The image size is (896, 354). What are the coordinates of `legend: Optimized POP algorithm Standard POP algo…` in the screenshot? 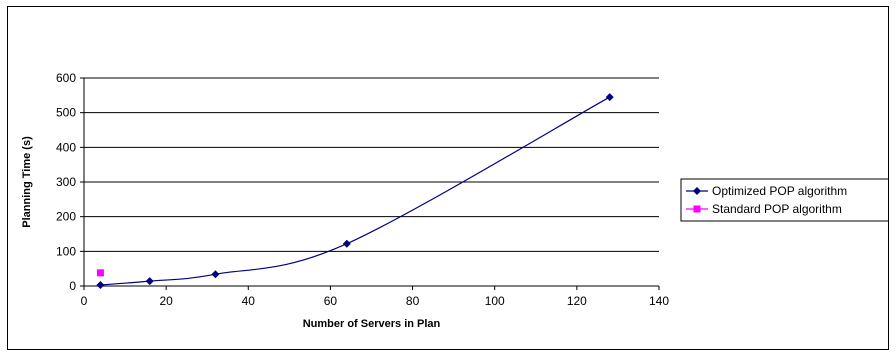 It's located at (785, 200).